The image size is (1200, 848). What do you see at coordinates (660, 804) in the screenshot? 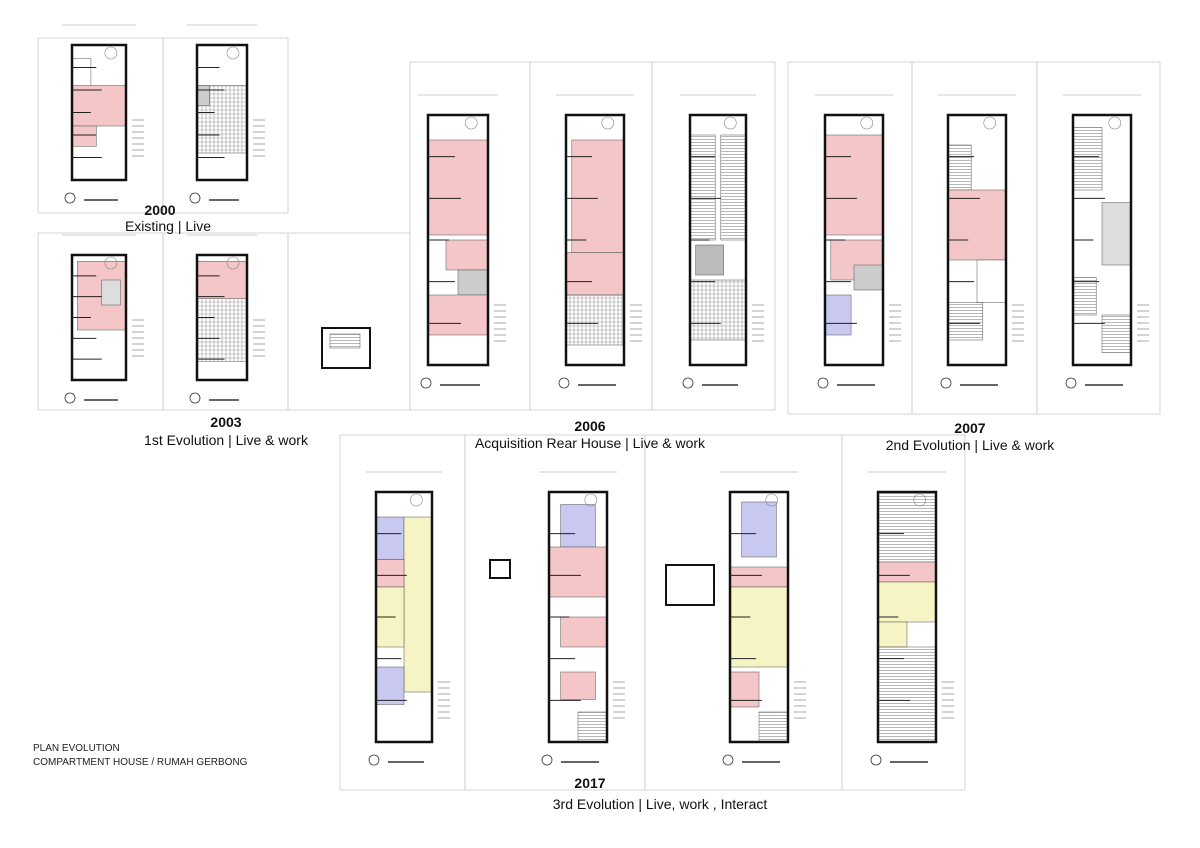
I see `stage-2017-caption: 3rd Evolution | Live, work , Interact` at bounding box center [660, 804].